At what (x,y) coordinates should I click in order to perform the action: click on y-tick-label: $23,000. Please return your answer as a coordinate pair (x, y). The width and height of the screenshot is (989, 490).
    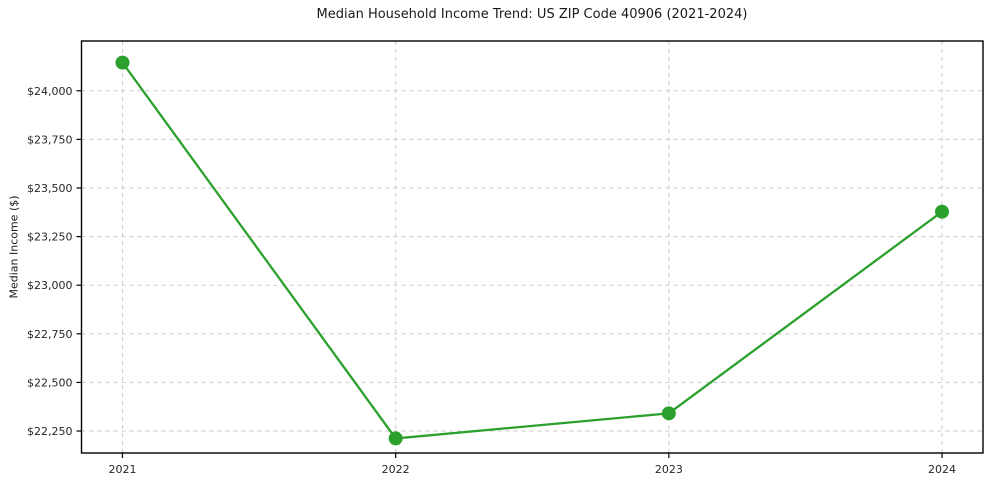
    Looking at the image, I should click on (50, 285).